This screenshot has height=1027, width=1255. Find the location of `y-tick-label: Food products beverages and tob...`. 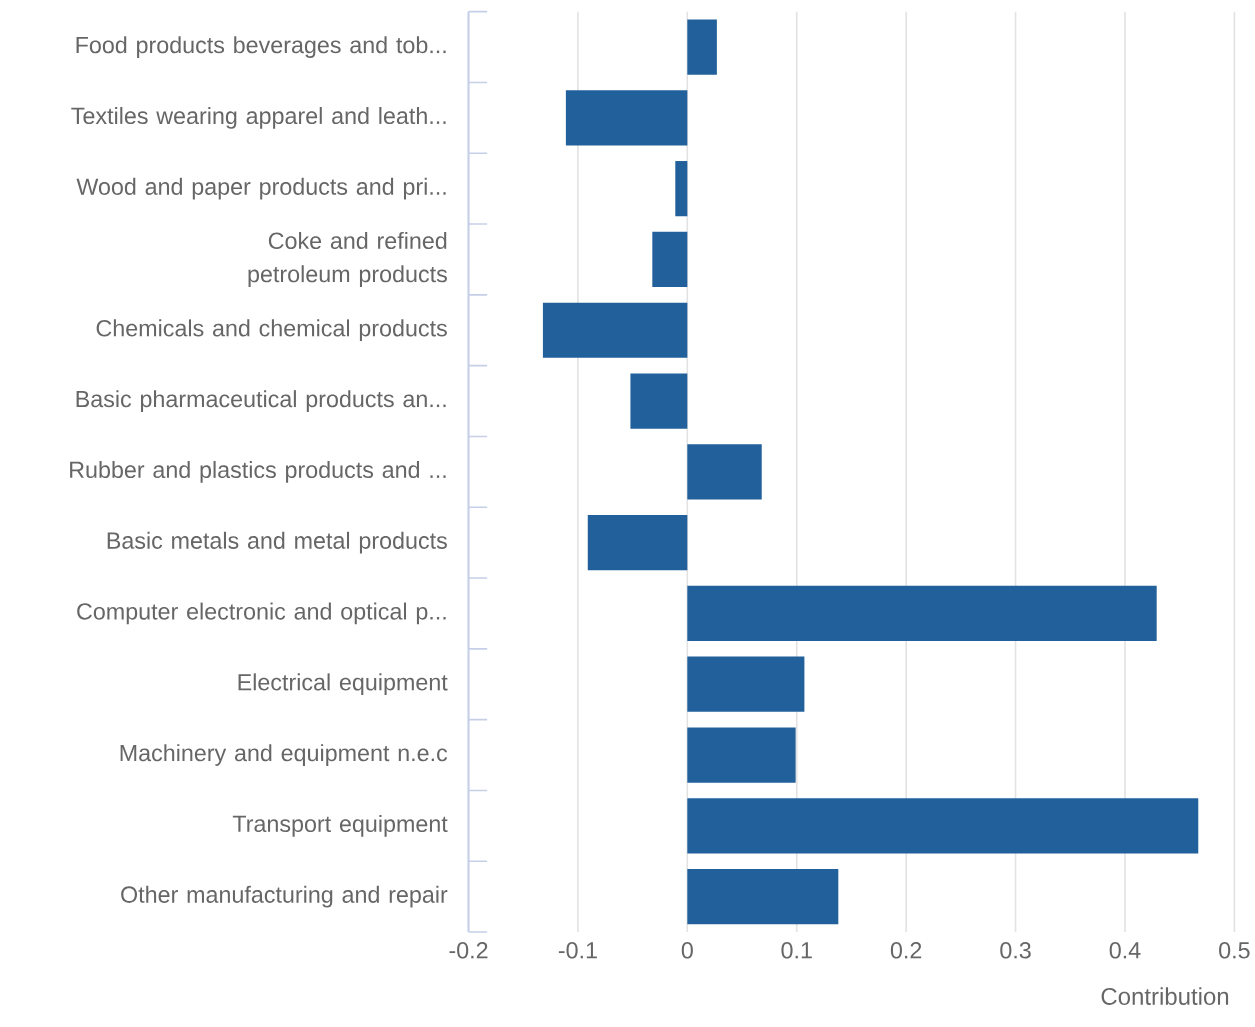

y-tick-label: Food products beverages and tob... is located at coordinates (261, 47).